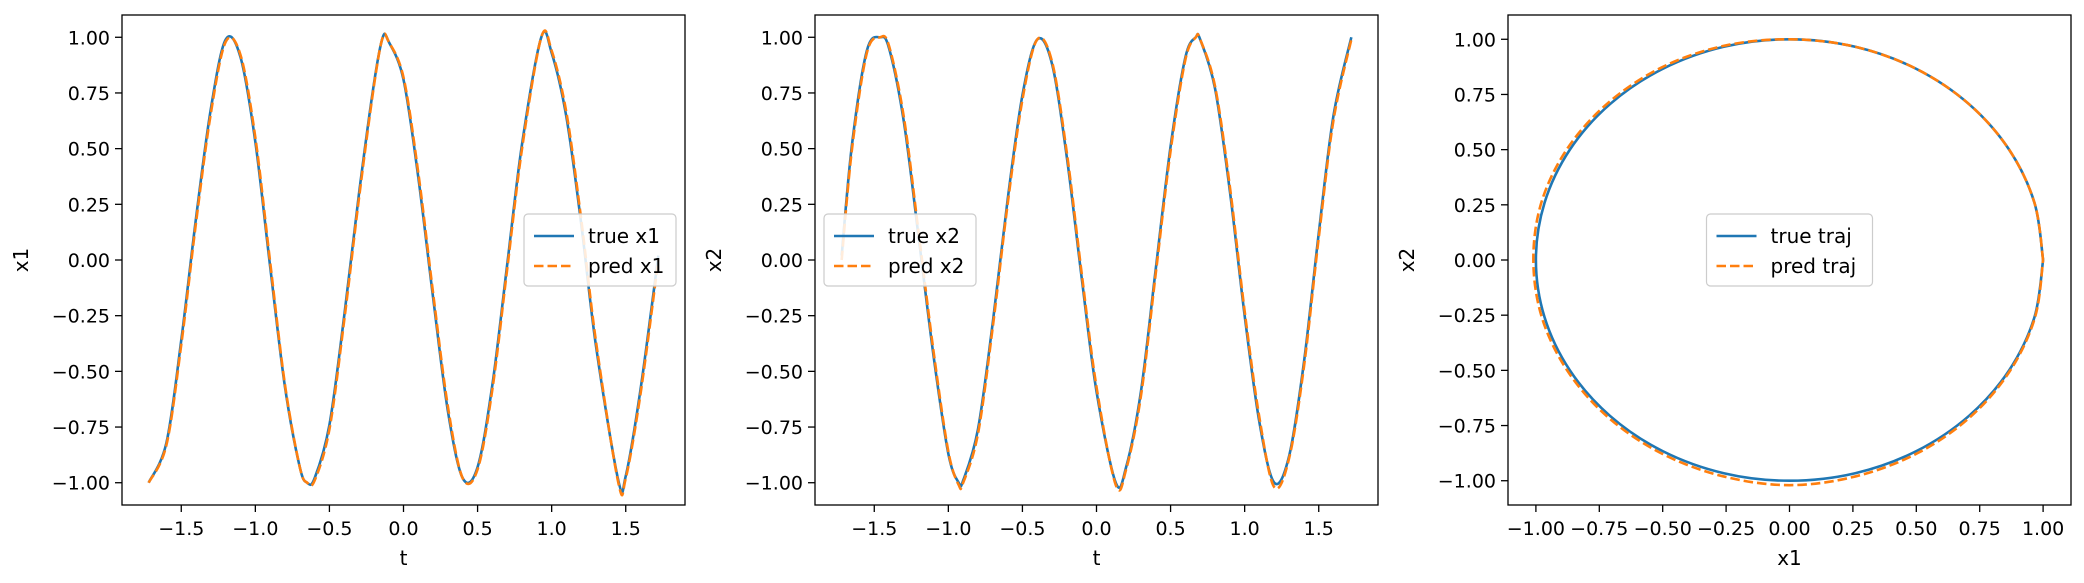 The width and height of the screenshot is (2084, 583). Describe the element at coordinates (1726, 529) in the screenshot. I see `x-tick-label: −0.25` at that location.